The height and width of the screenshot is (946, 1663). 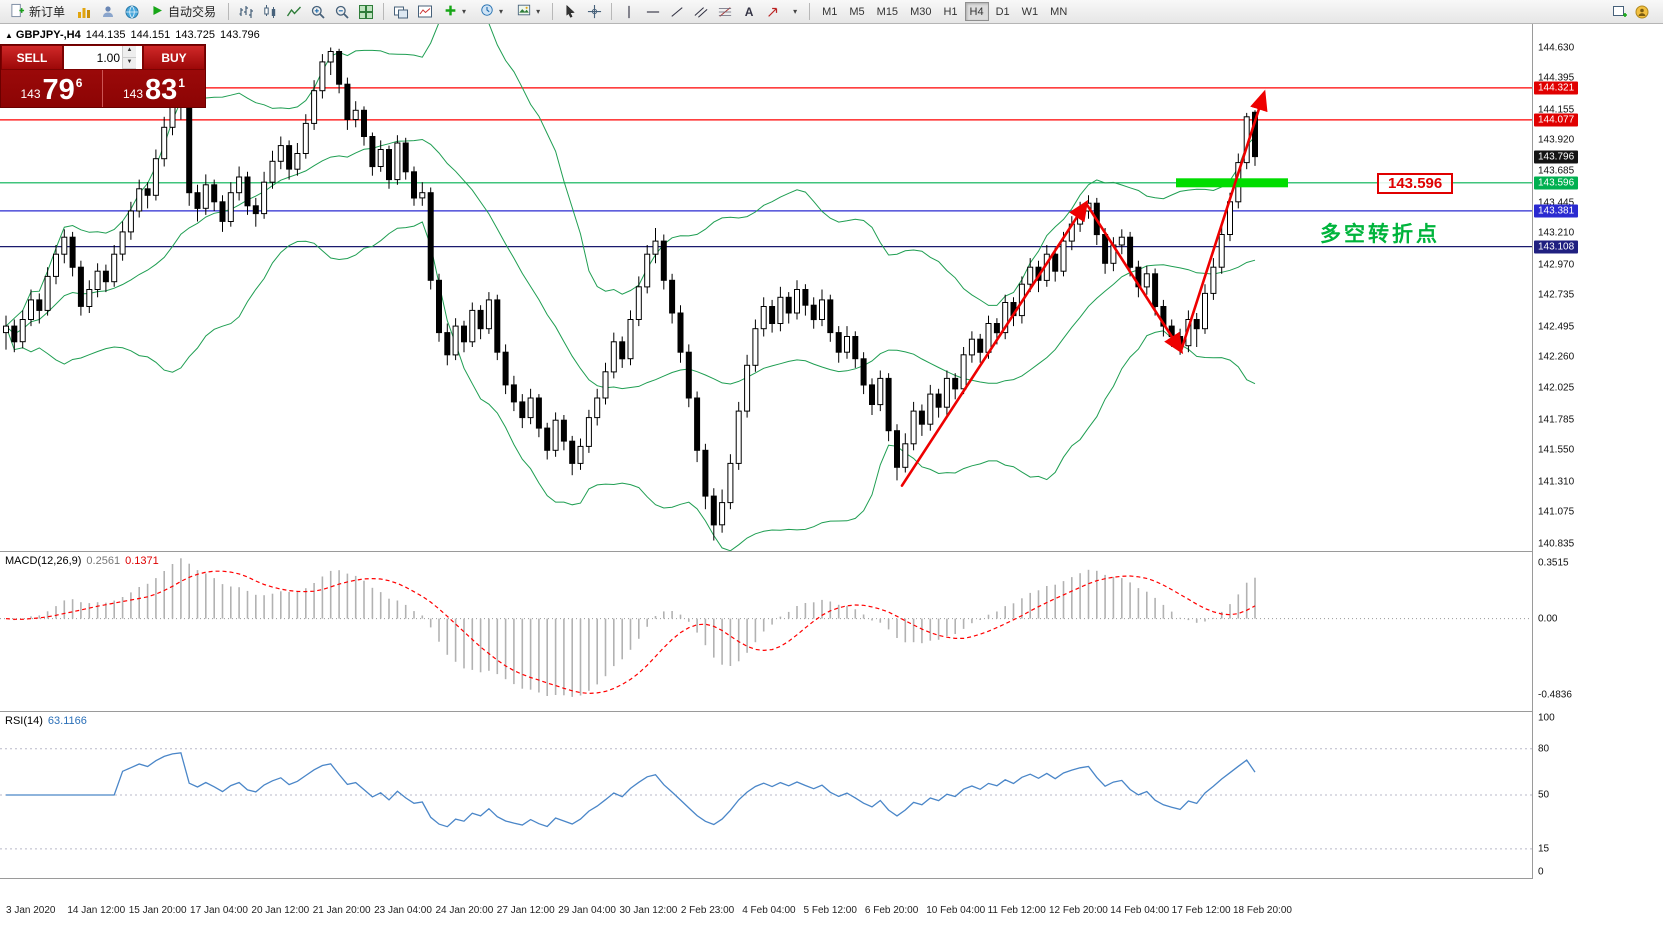 I want to click on macd-axis-label: 0.3515, so click(x=1553, y=563).